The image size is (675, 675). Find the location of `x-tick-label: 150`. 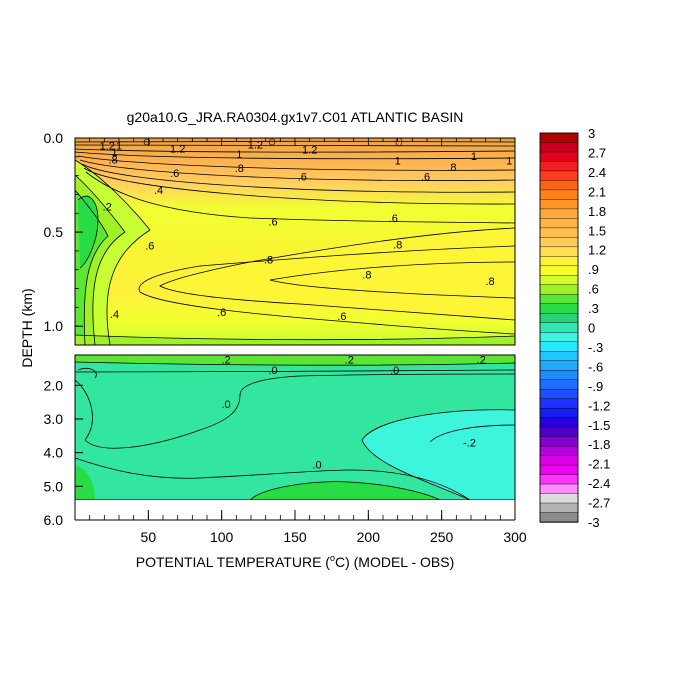

x-tick-label: 150 is located at coordinates (295, 537).